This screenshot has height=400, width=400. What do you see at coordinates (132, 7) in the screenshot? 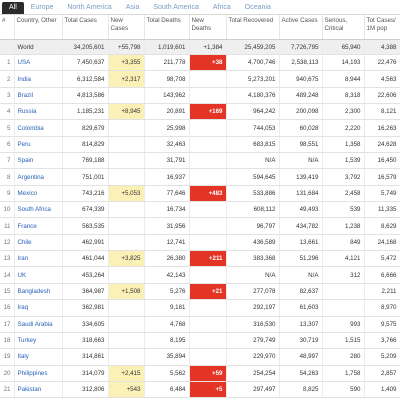
I see `tab-asia: Asia` at bounding box center [132, 7].